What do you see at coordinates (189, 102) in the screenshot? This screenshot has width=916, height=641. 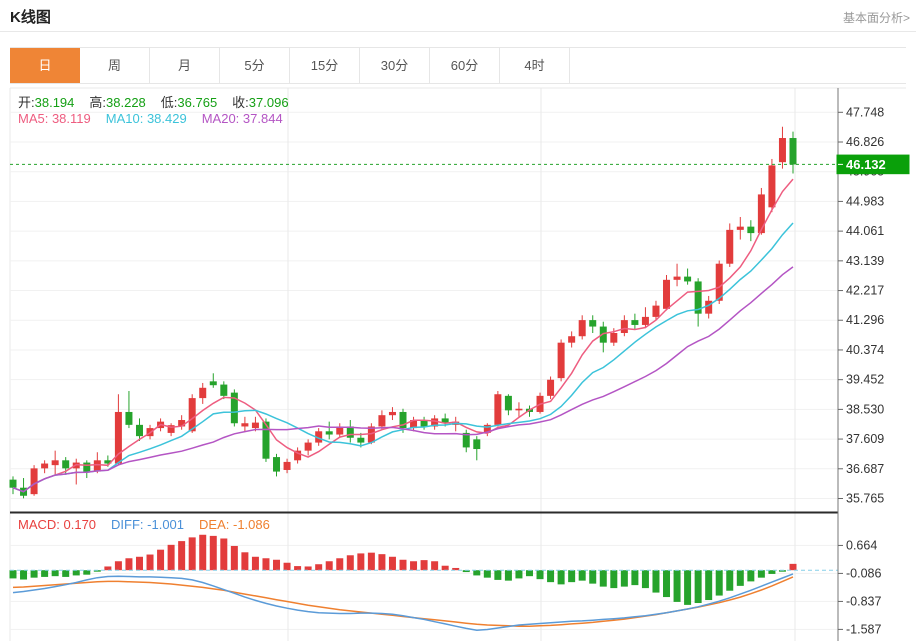 I see `ohlc-legend-item-2: 低:36.765` at bounding box center [189, 102].